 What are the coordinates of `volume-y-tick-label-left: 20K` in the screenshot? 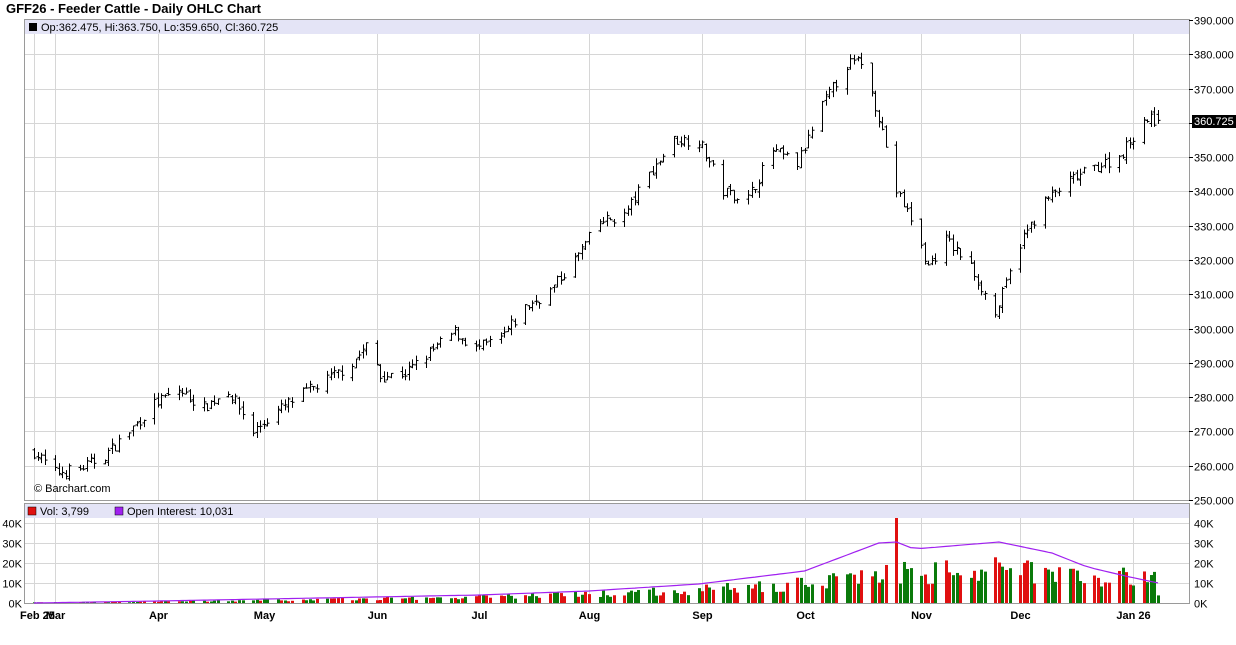 It's located at (12, 565).